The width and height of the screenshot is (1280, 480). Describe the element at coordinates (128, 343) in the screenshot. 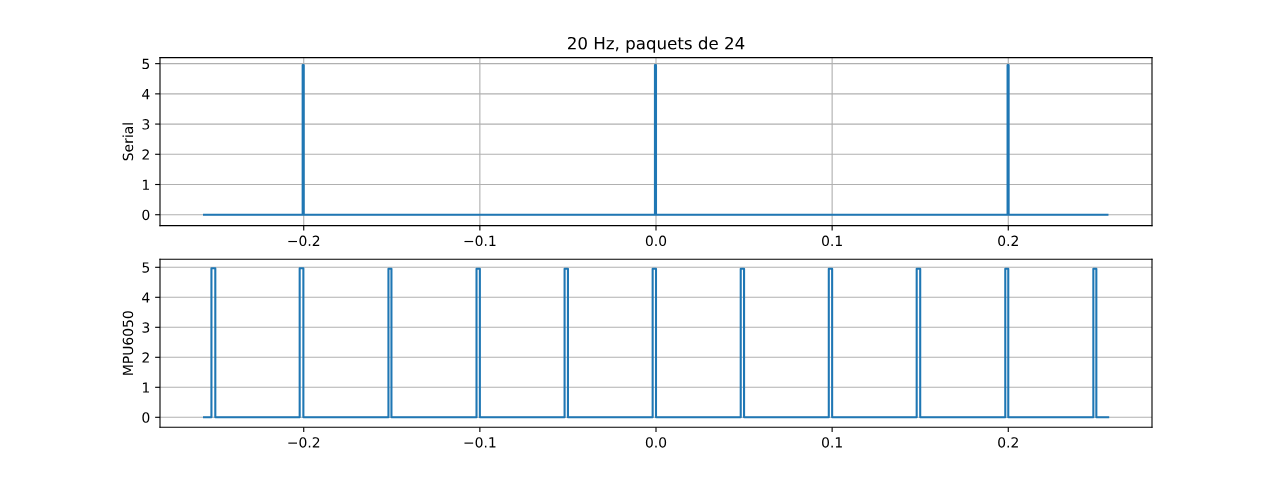

I see `y-axis-title: MPU6050` at that location.